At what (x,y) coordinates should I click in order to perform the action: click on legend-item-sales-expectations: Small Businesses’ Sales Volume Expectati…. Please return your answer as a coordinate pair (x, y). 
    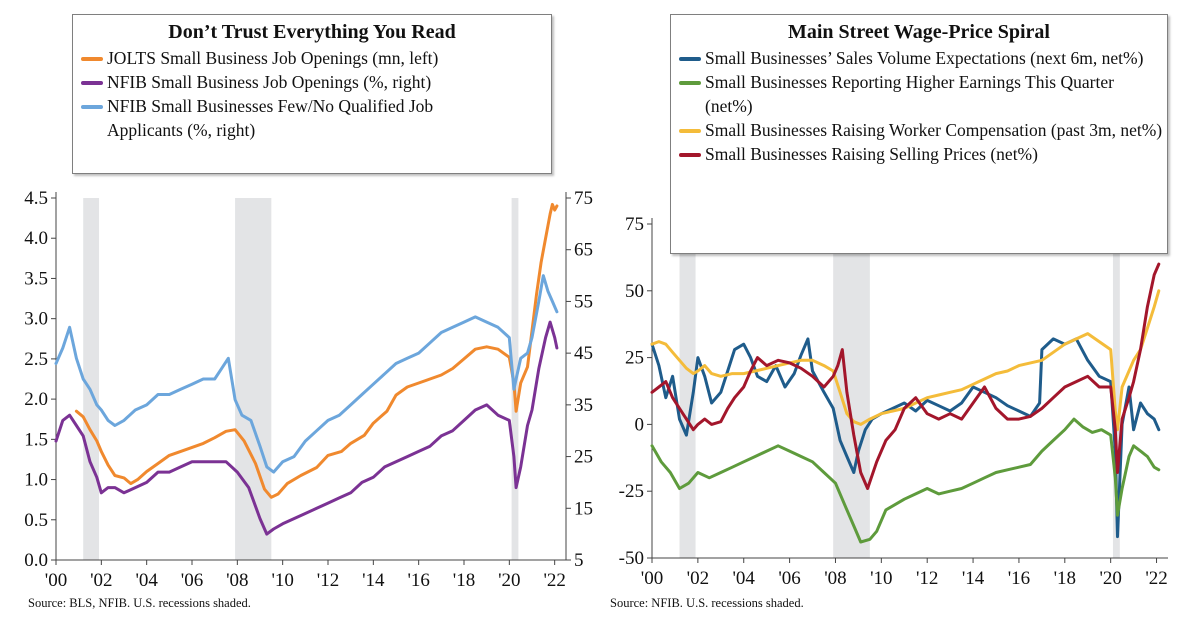
    Looking at the image, I should click on (908, 58).